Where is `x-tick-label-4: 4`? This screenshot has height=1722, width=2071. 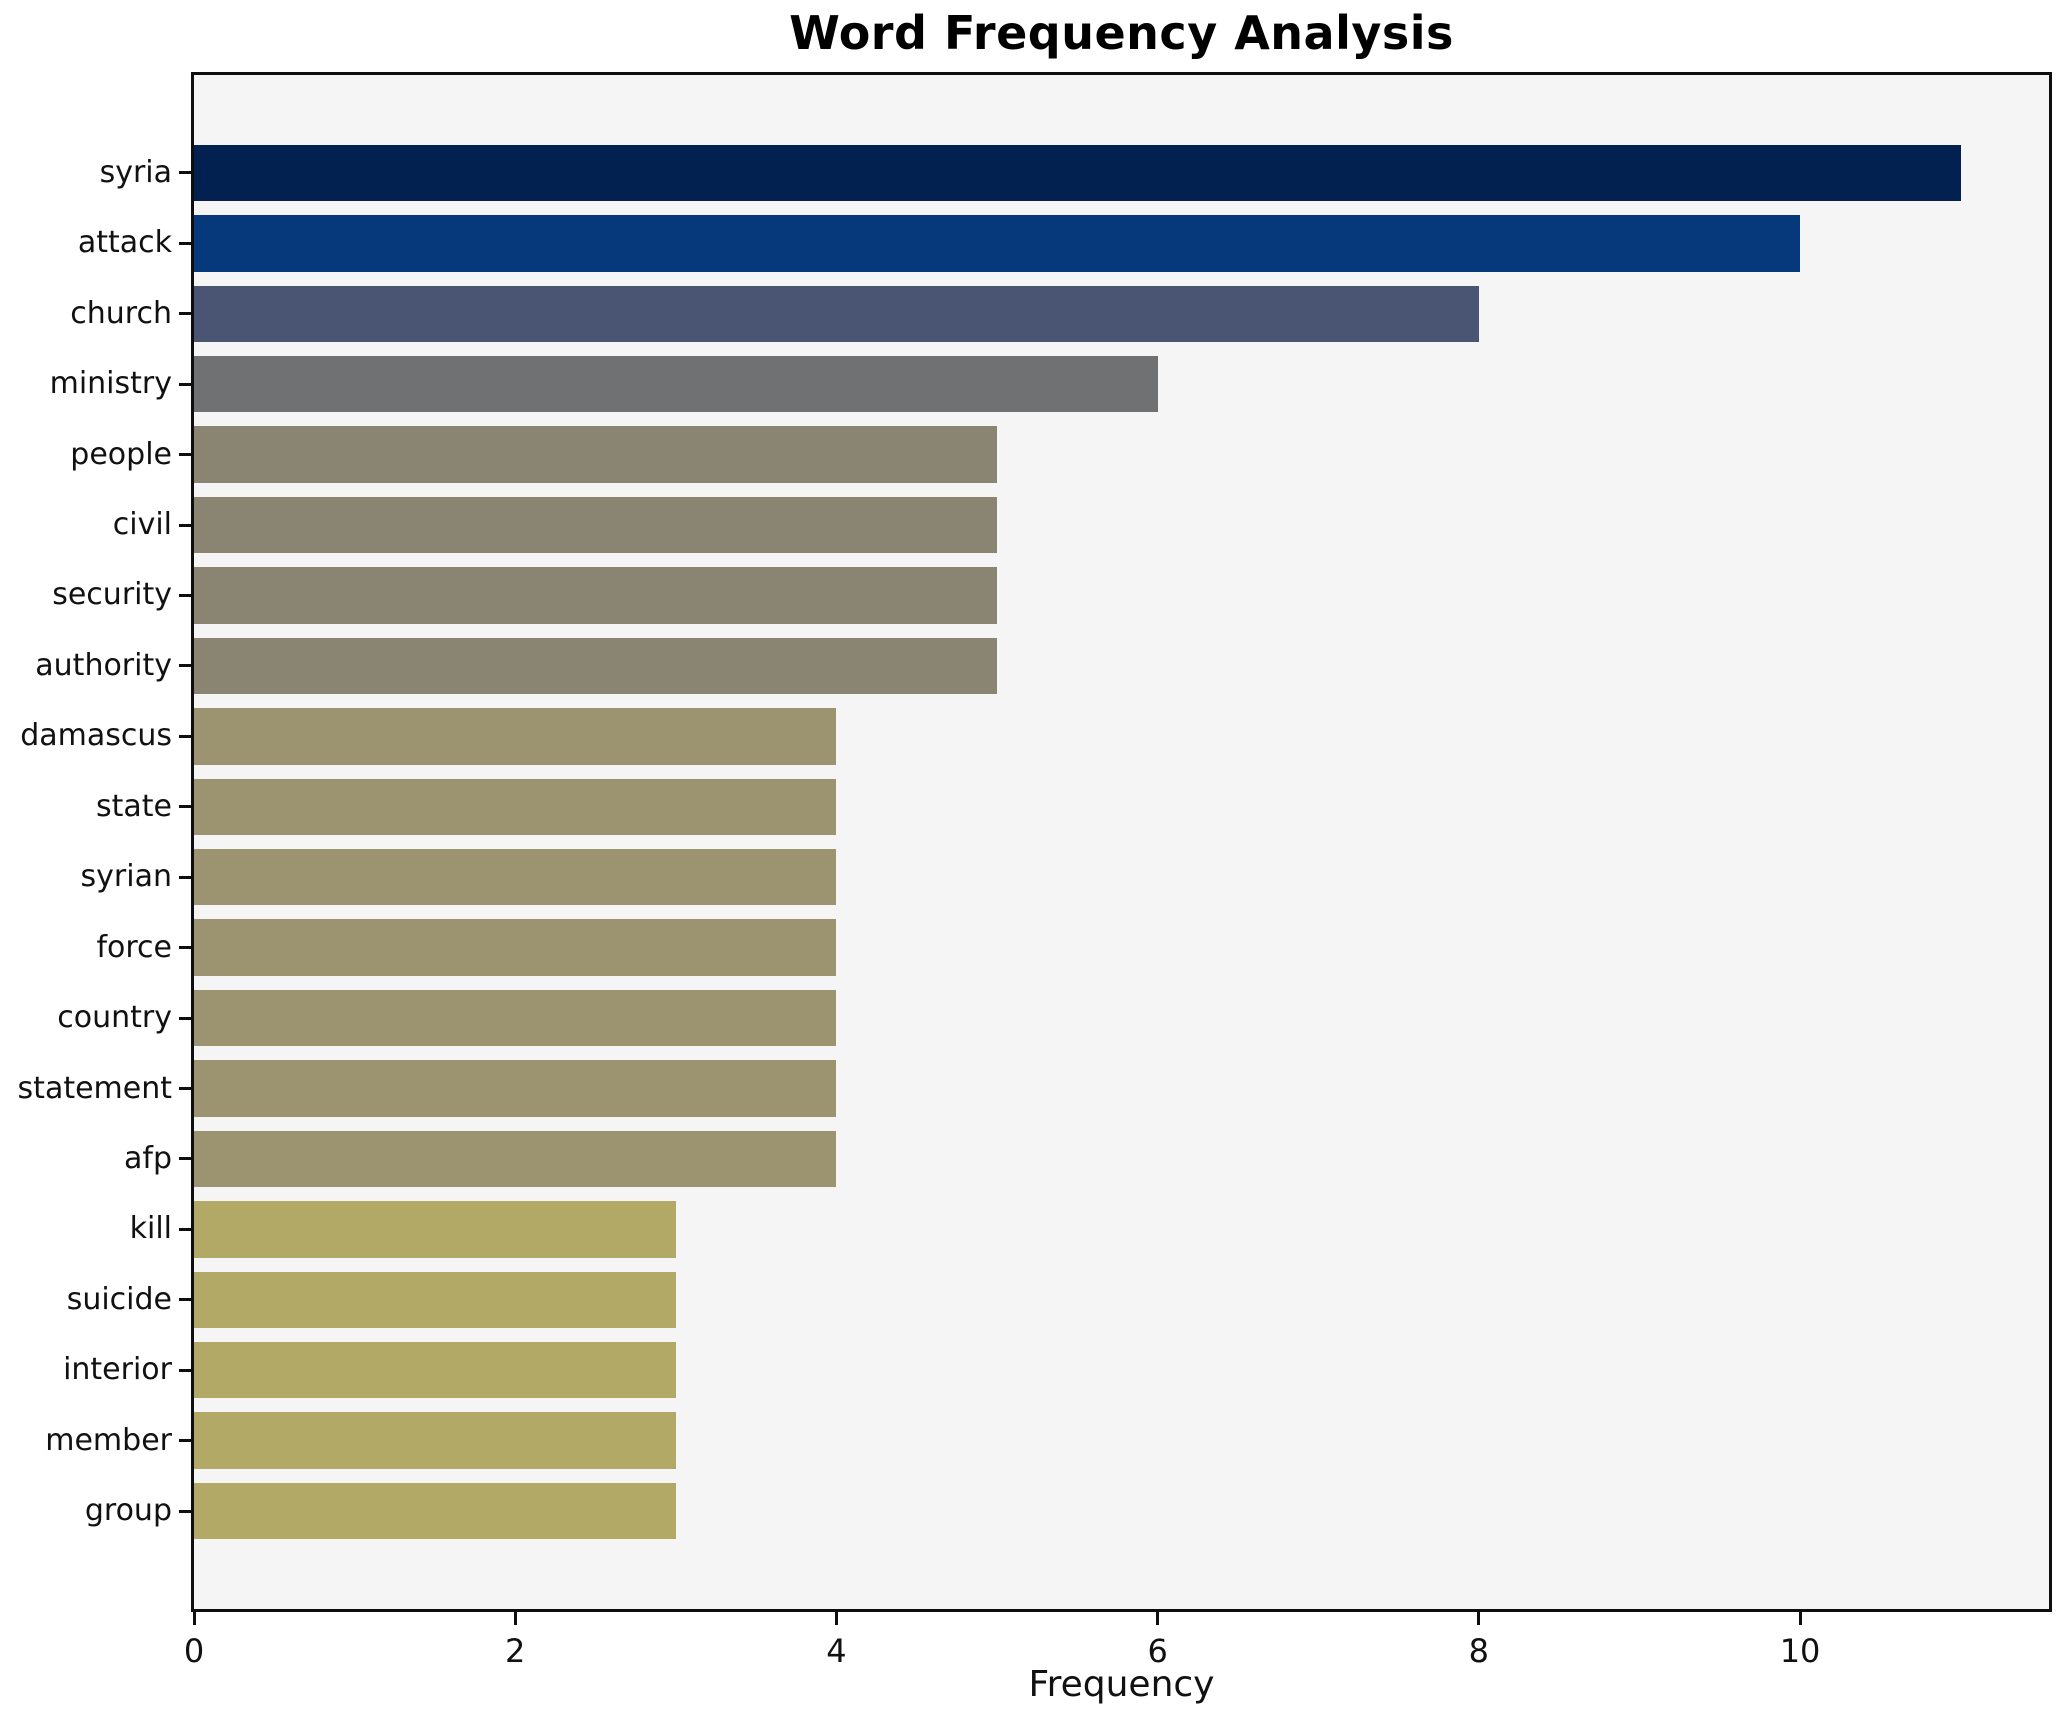 x-tick-label-4: 4 is located at coordinates (836, 1651).